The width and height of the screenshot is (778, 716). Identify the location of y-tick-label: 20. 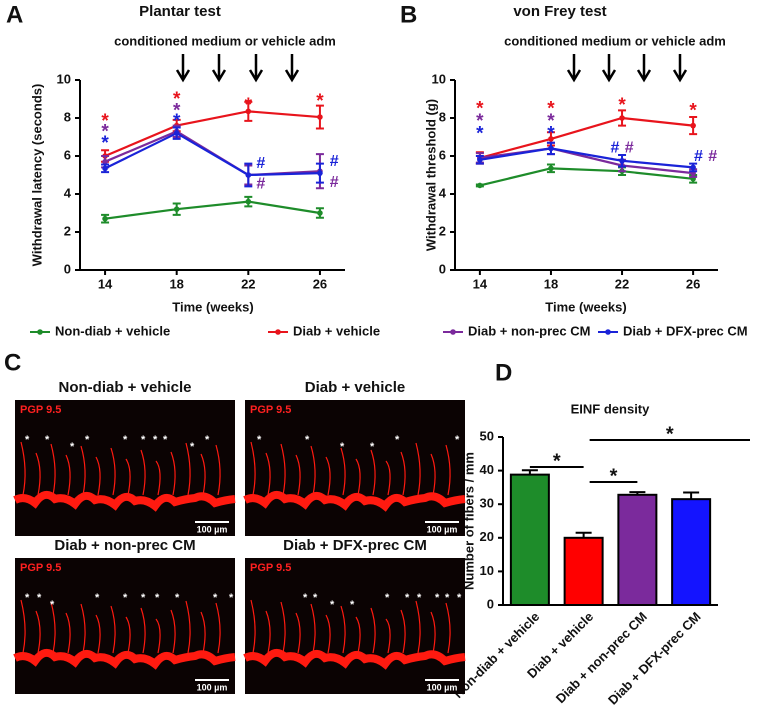
(487, 536).